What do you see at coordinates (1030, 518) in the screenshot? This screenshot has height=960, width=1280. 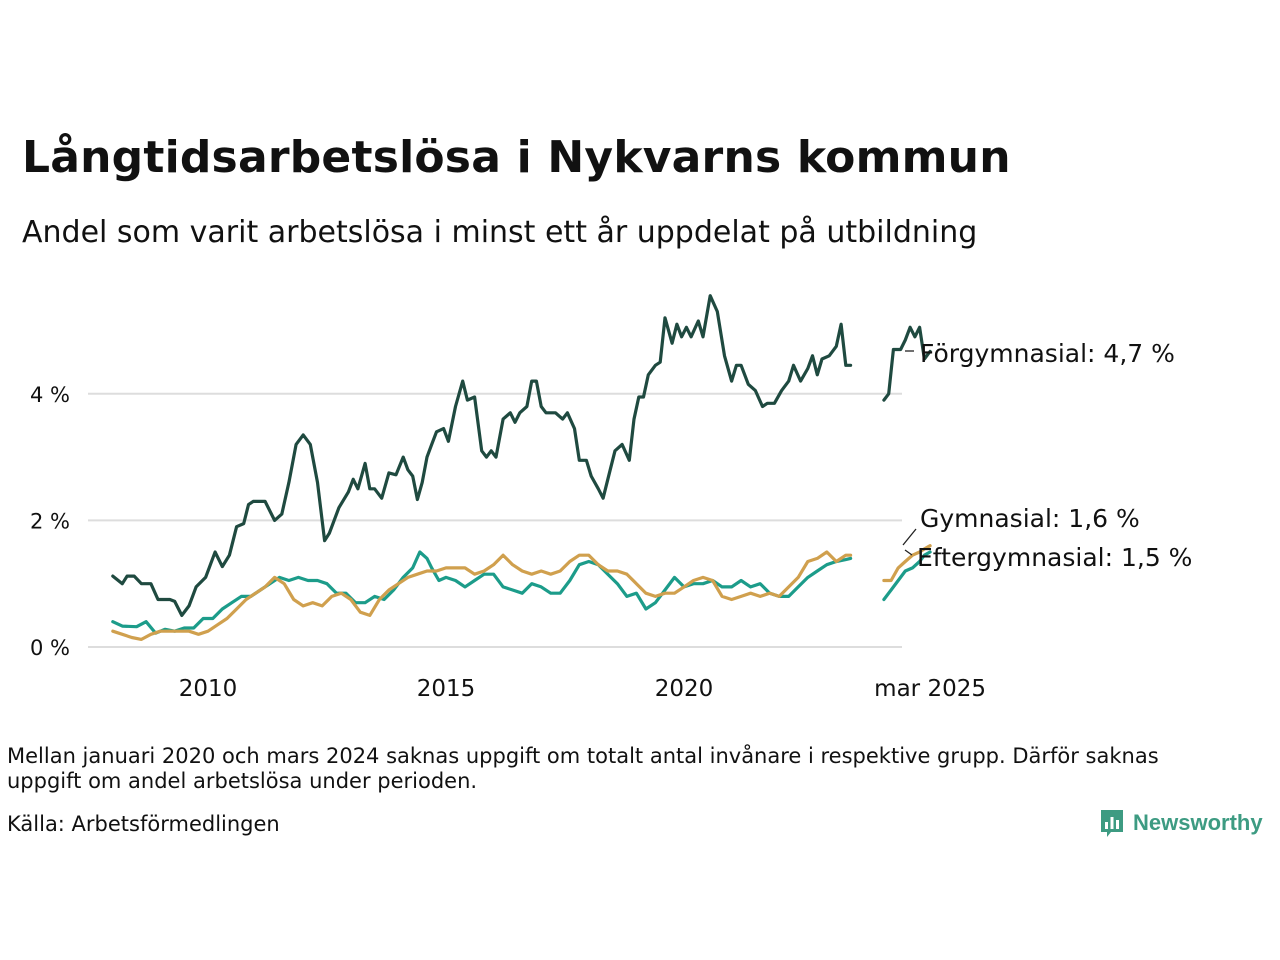 I see `end-label-gymnasial: Gymnasial: 1,6 %` at bounding box center [1030, 518].